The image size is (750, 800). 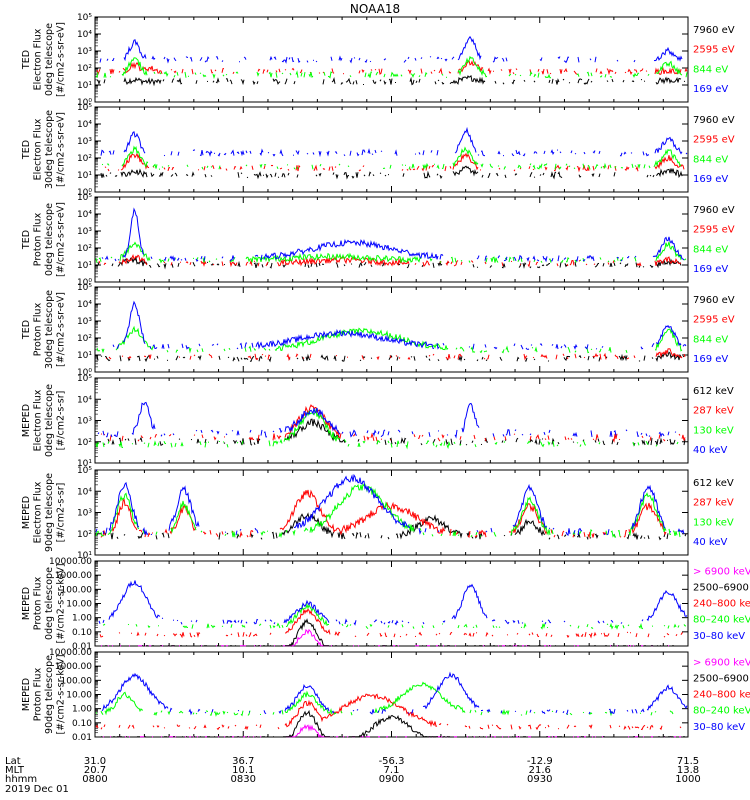 I want to click on x-tick-label: -12.9, so click(x=540, y=761).